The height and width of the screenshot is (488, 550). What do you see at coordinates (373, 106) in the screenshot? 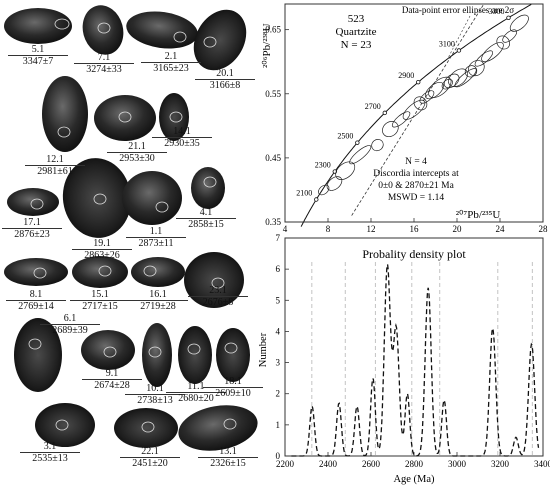
I see `age-label: 2700` at bounding box center [373, 106].